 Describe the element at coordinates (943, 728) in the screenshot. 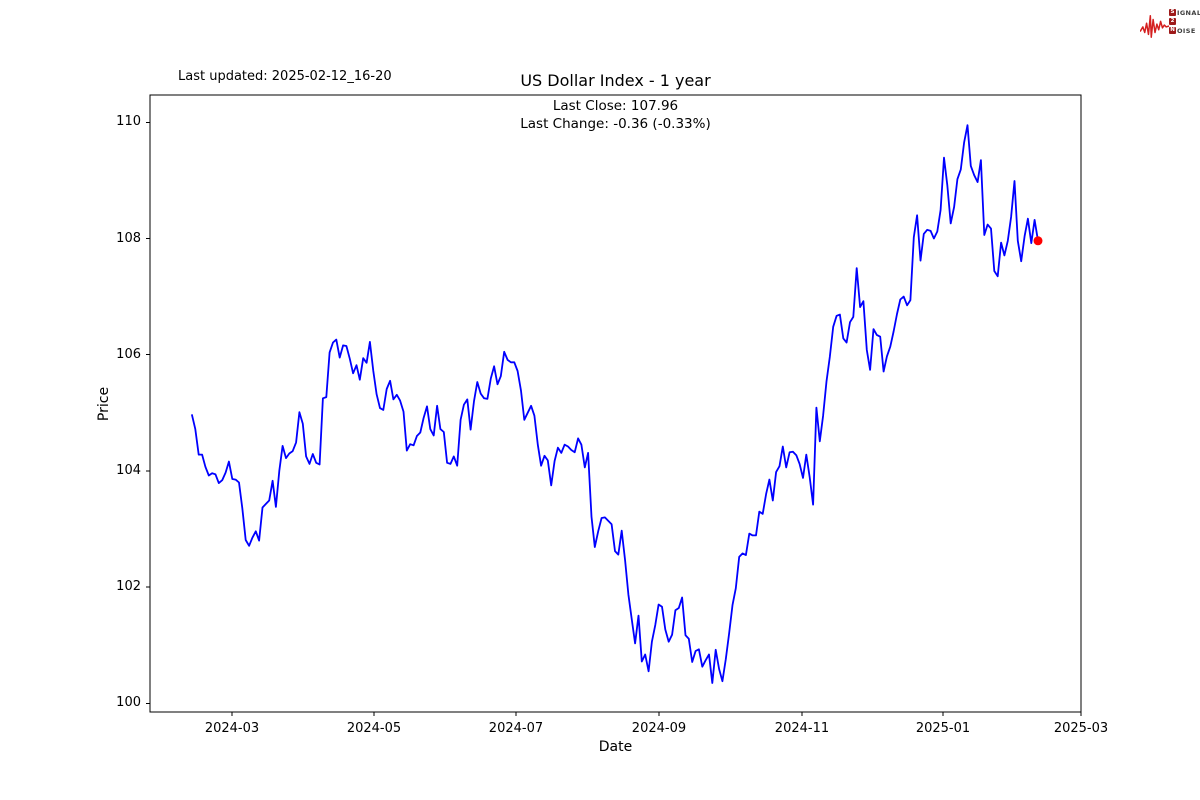

I see `x-tick-label: 2025-01` at that location.